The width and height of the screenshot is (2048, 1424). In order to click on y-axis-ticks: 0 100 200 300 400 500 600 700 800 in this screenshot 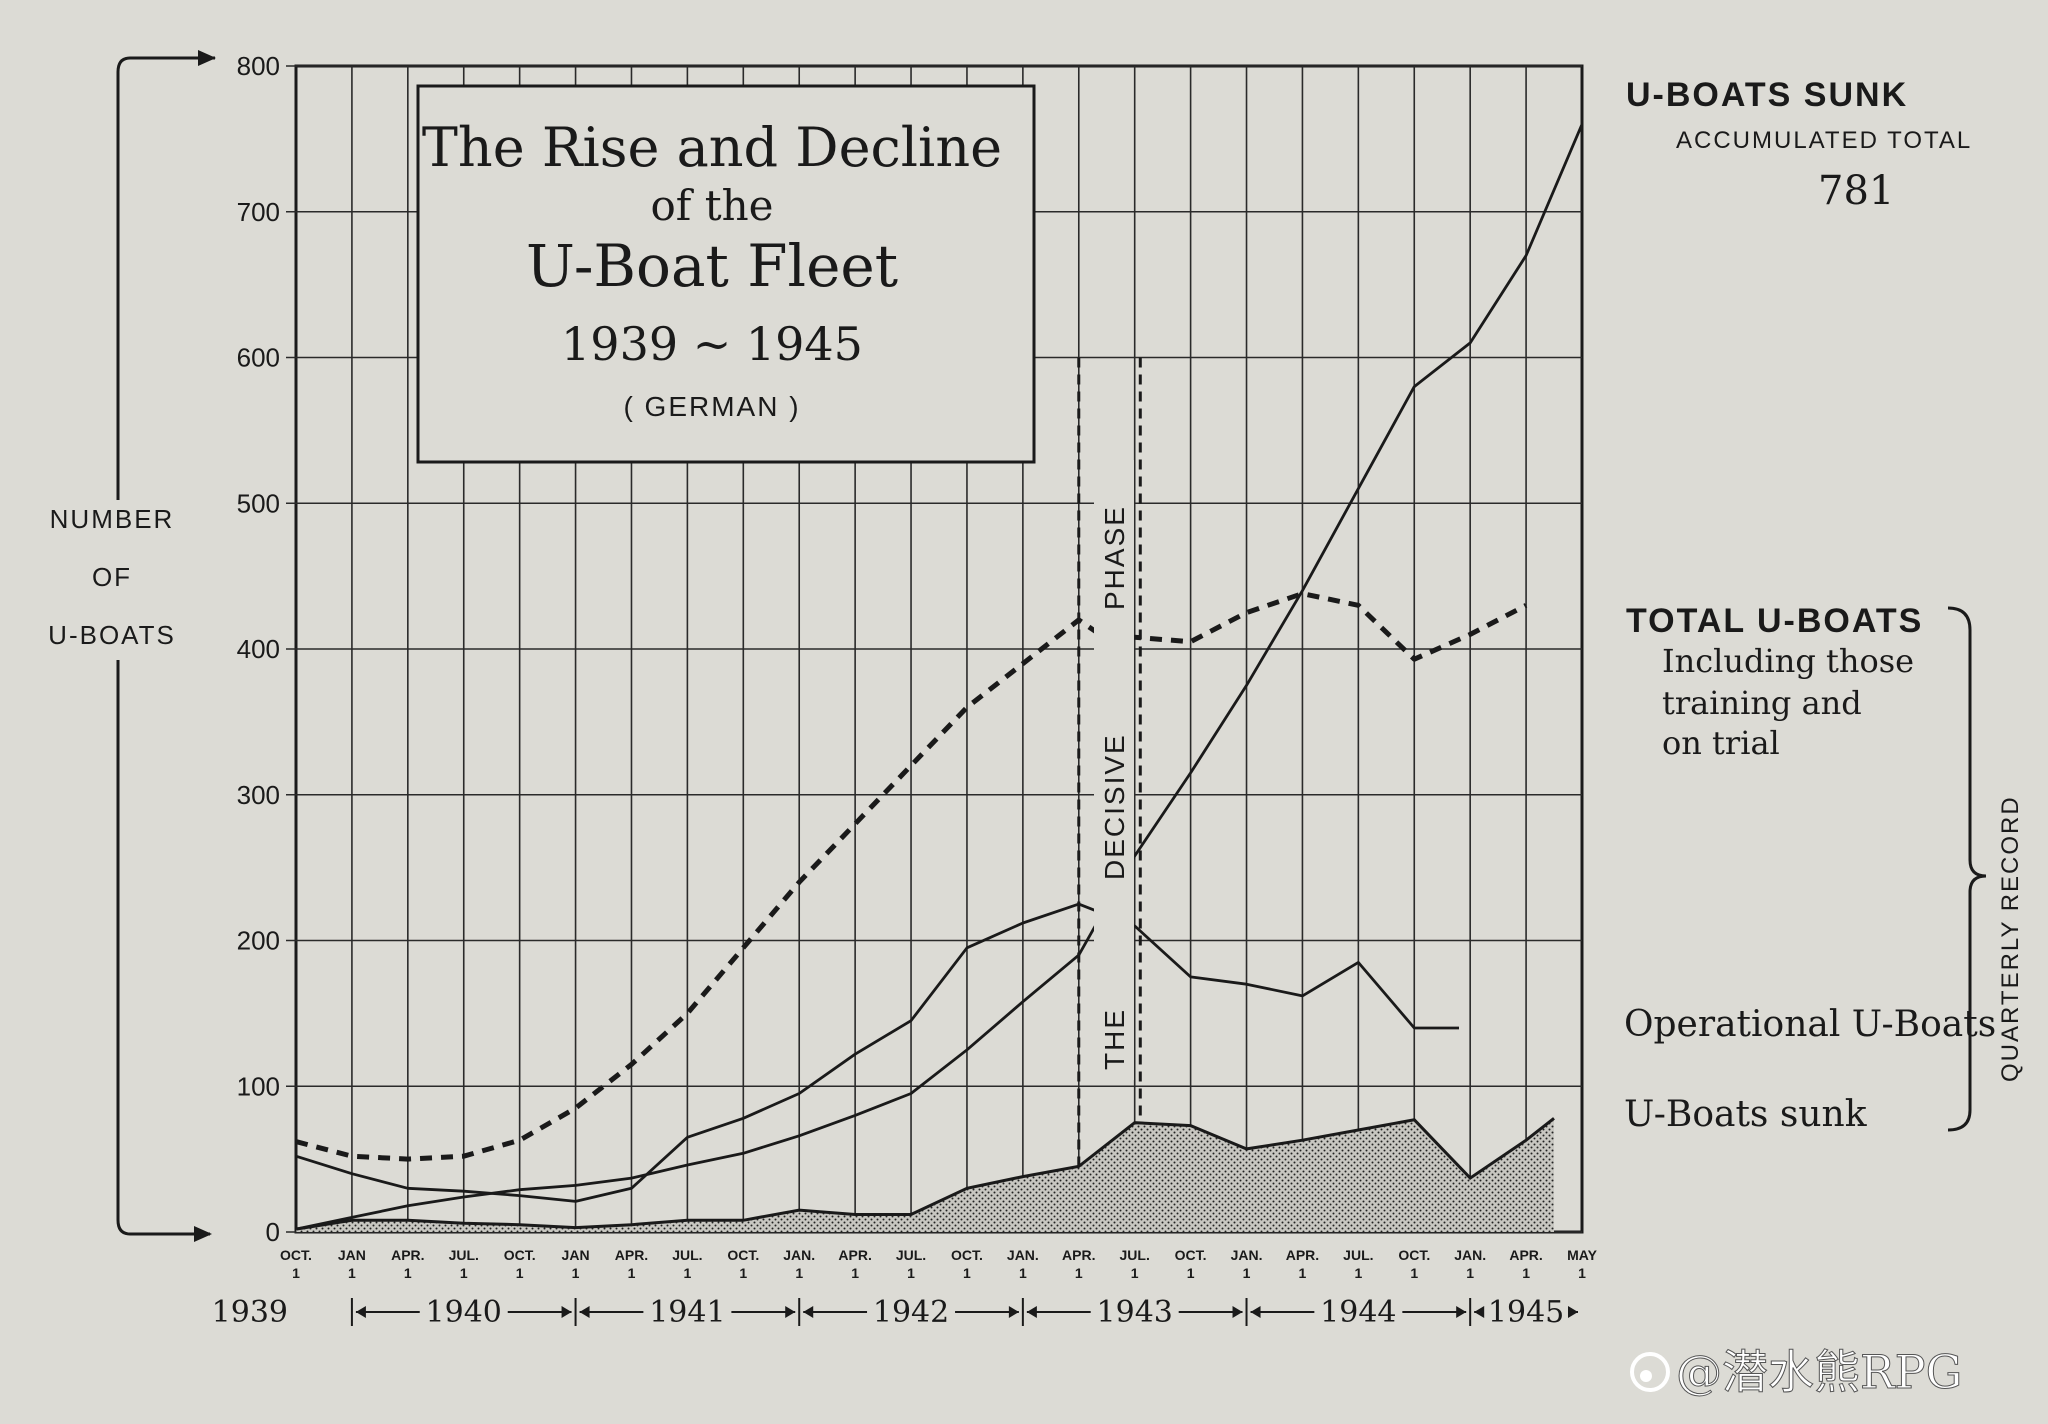, I will do `click(258, 649)`.